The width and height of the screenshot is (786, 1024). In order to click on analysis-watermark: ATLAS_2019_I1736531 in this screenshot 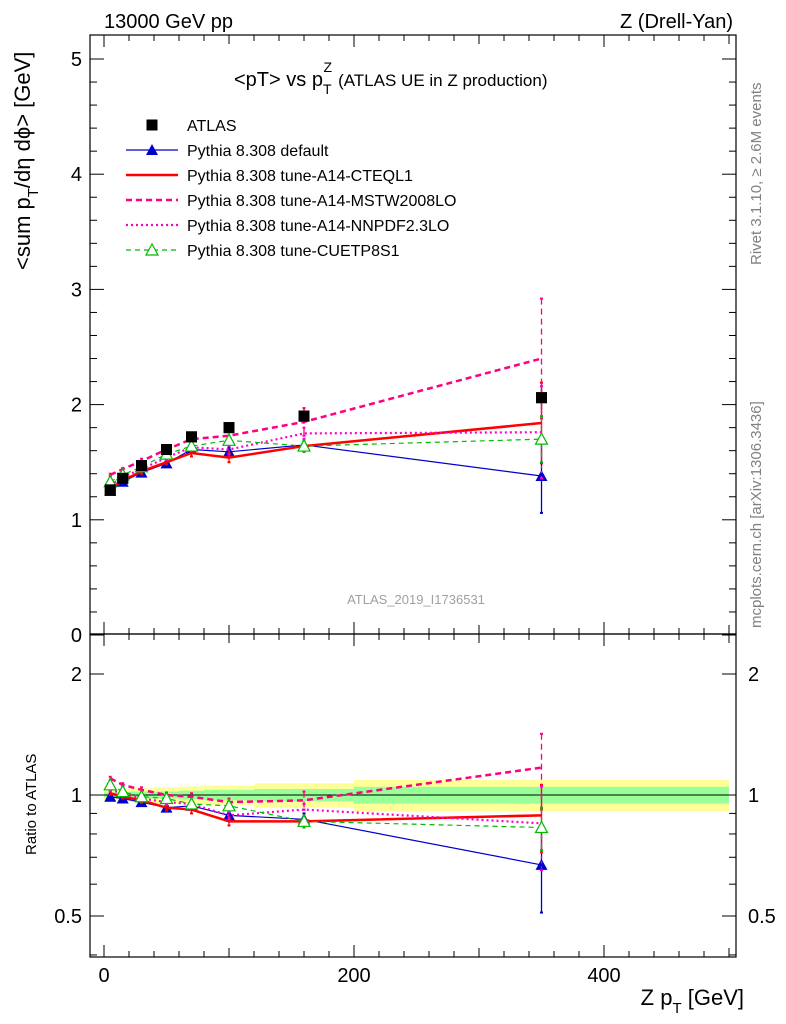, I will do `click(416, 599)`.